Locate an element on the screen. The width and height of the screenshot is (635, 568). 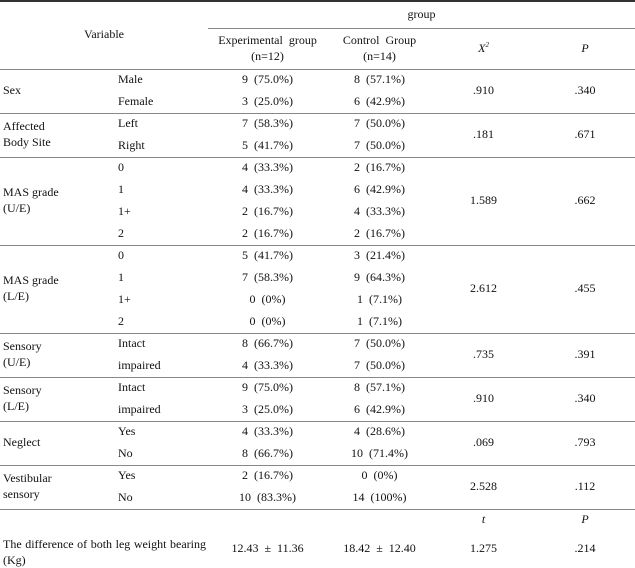
table-row: 2 2 (16.7%) 2 (16.7%) is located at coordinates (317, 234).